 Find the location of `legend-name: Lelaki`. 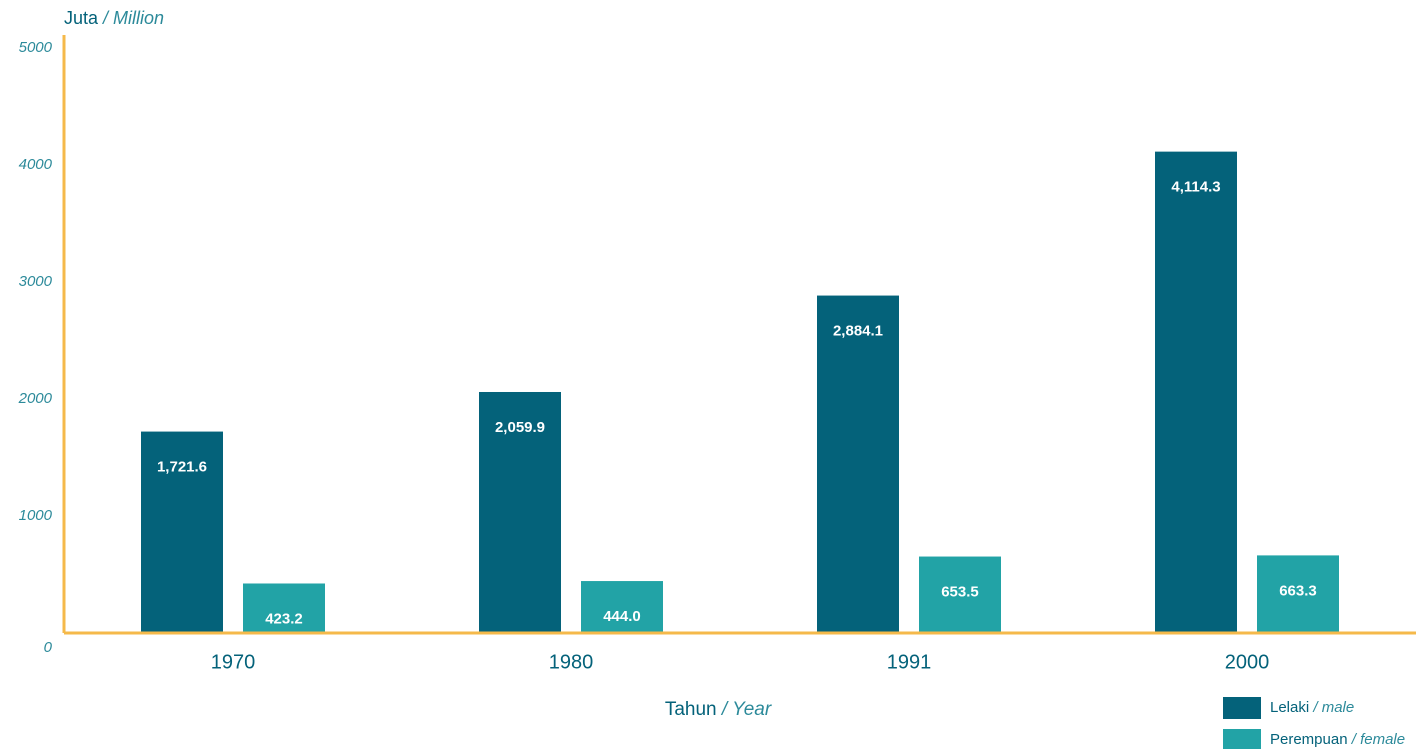

legend-name: Lelaki is located at coordinates (1289, 707).